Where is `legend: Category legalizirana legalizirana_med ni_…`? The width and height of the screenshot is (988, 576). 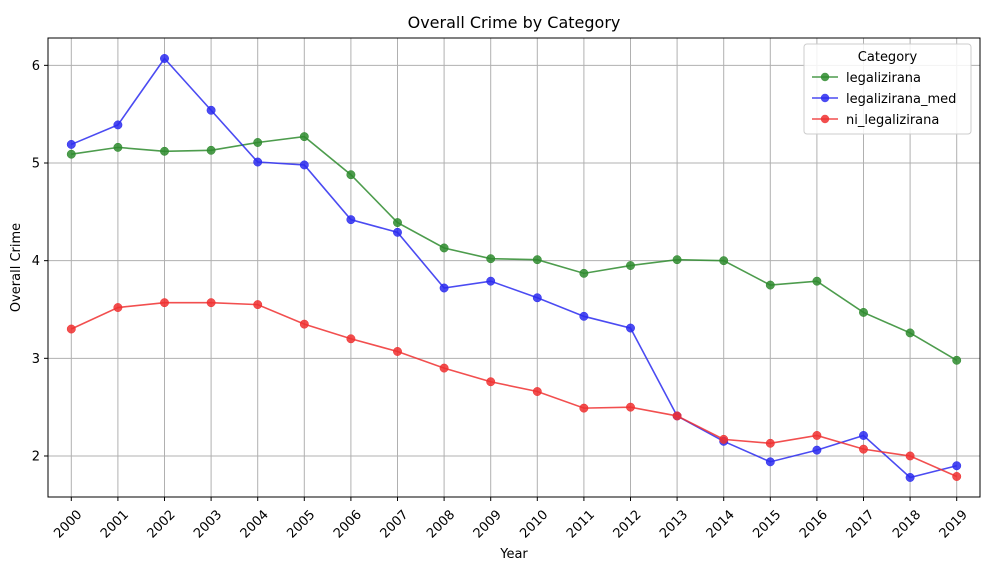
legend: Category legalizirana legalizirana_med ni_… is located at coordinates (887, 89).